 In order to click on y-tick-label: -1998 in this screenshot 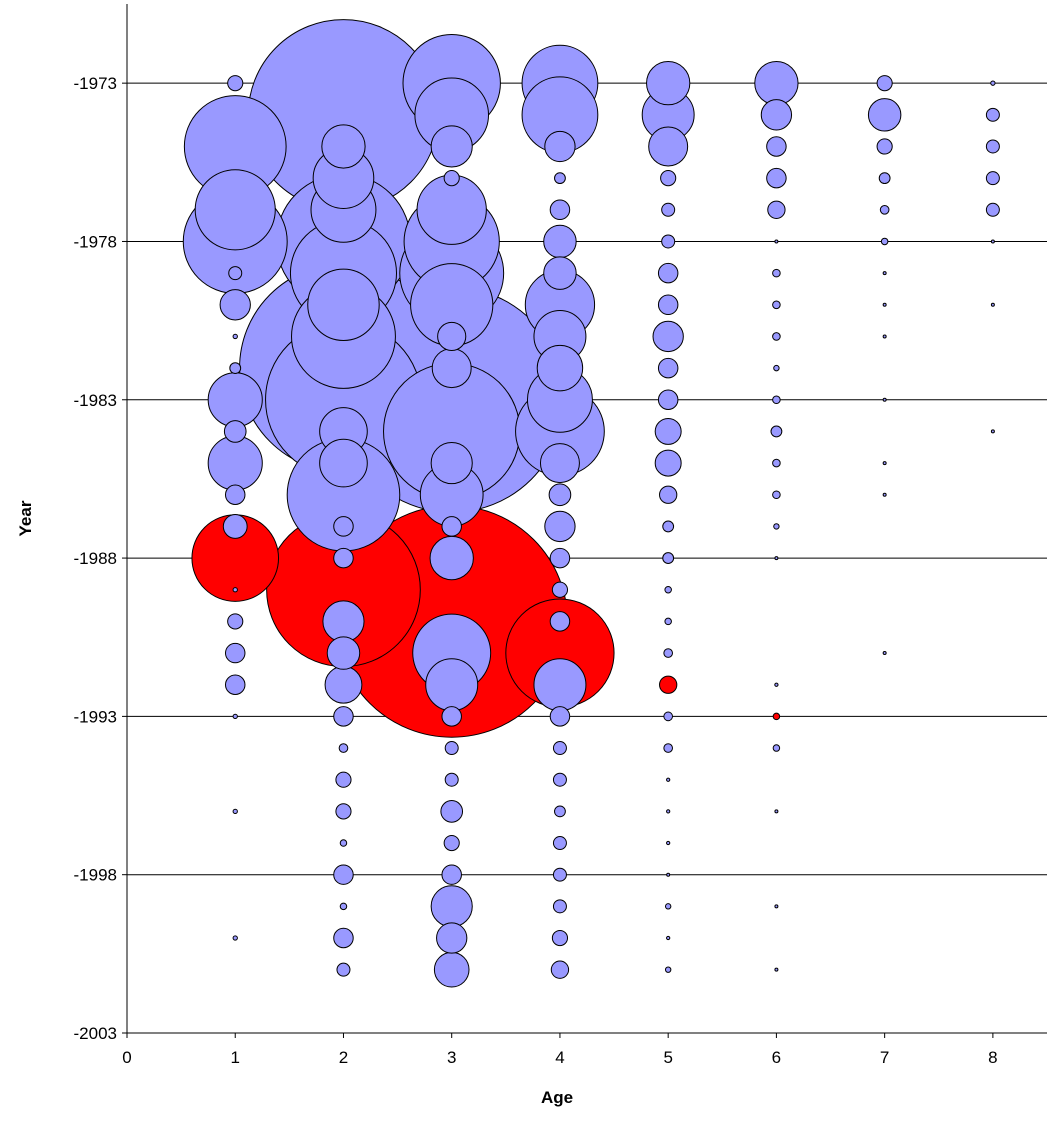, I will do `click(95, 875)`.